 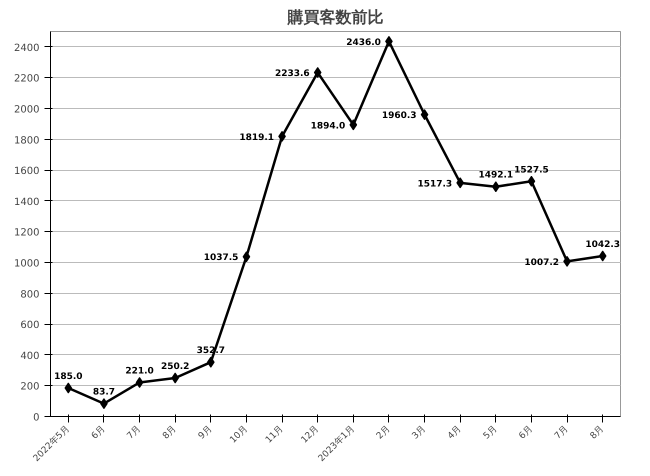 I want to click on data-label: 1007.2, so click(x=542, y=263).